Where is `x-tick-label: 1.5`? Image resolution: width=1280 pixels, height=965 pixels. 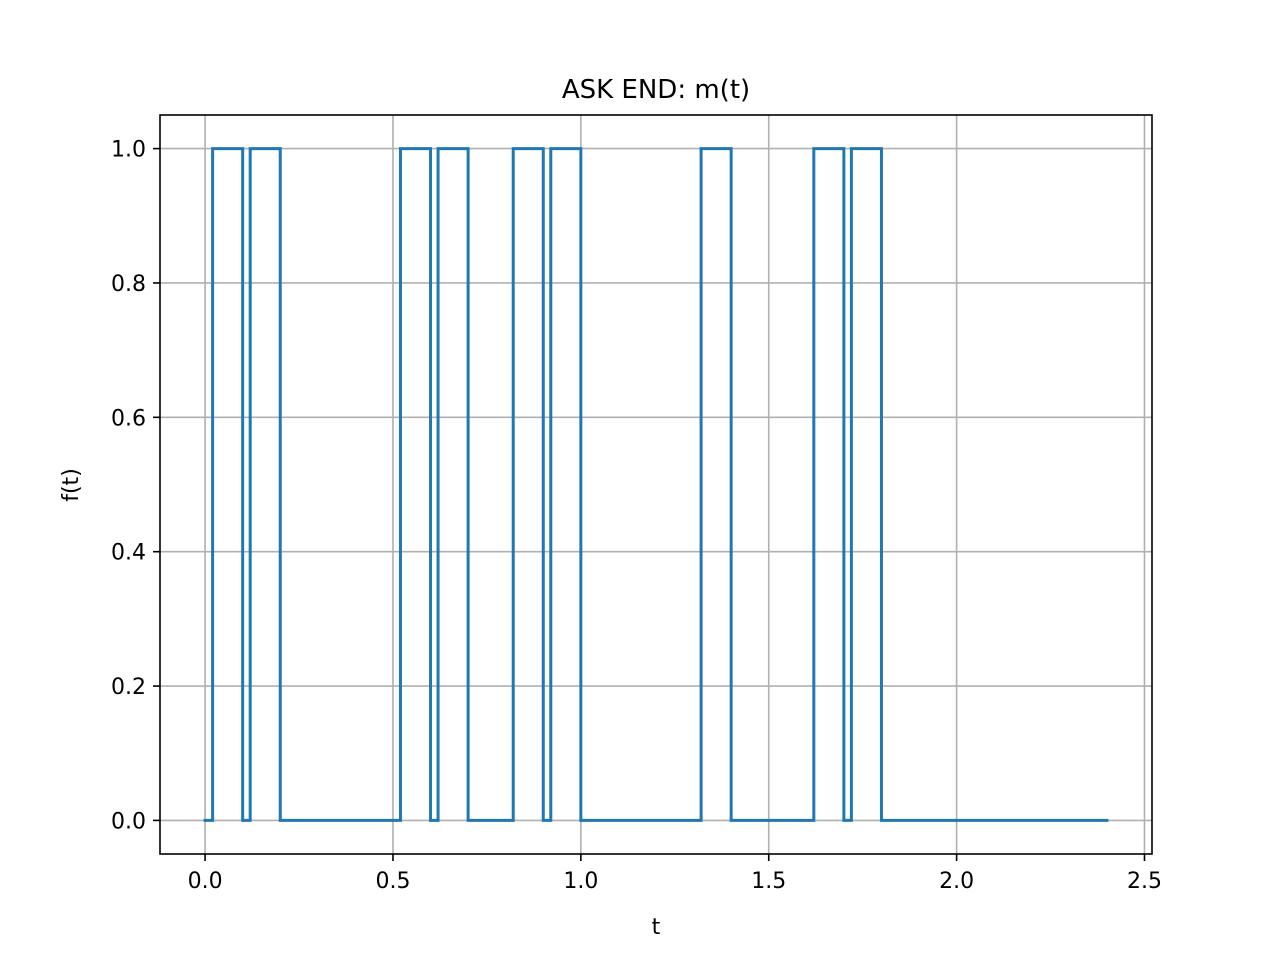
x-tick-label: 1.5 is located at coordinates (768, 881).